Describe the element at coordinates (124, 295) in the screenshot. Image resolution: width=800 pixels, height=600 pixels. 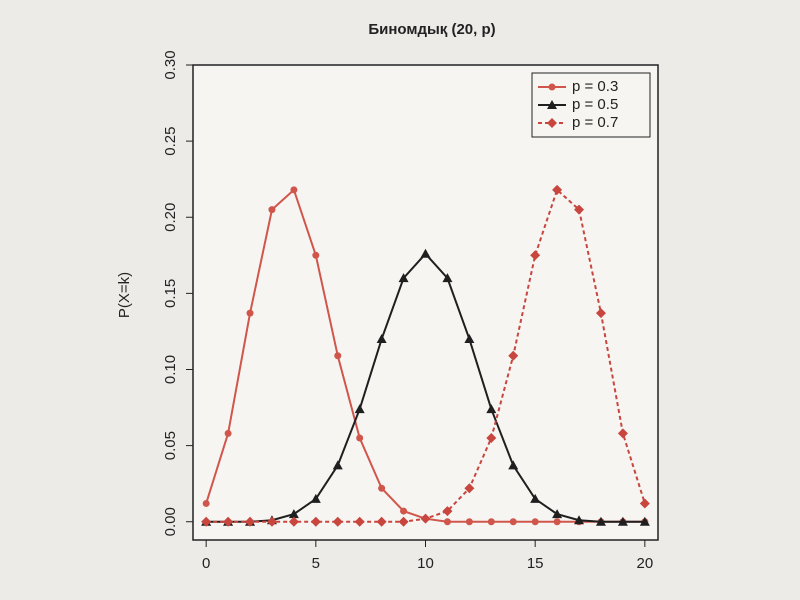
I see `y-axis-label: P(X=k)` at that location.